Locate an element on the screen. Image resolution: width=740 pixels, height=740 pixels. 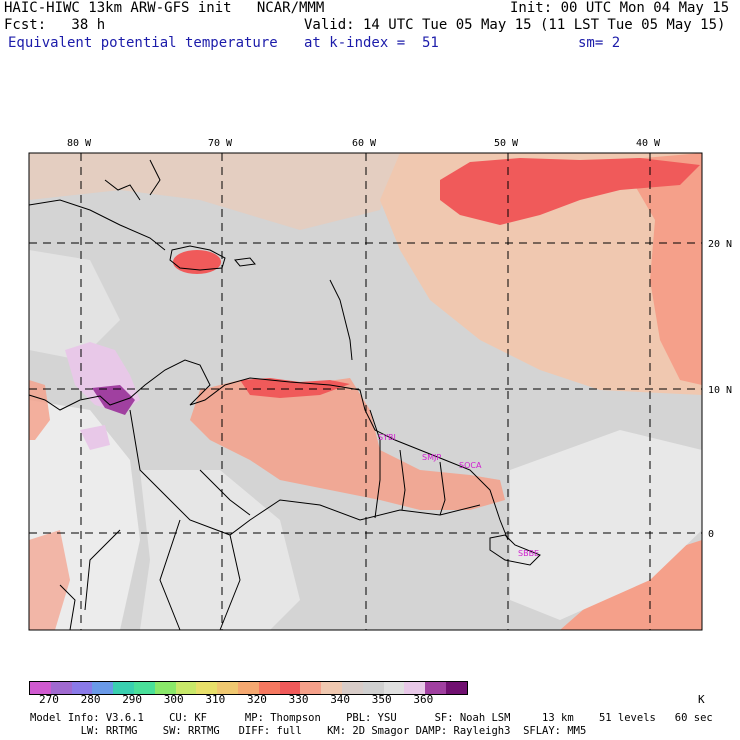
station-sbbe: SBBE is located at coordinates (528, 553).